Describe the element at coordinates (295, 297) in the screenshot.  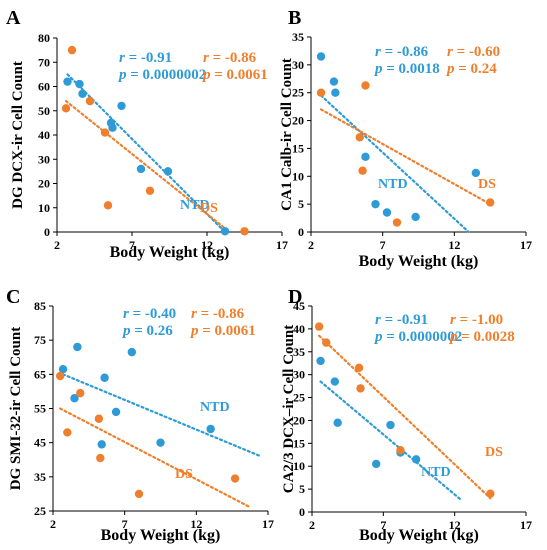
I see `panel-letter: D` at that location.